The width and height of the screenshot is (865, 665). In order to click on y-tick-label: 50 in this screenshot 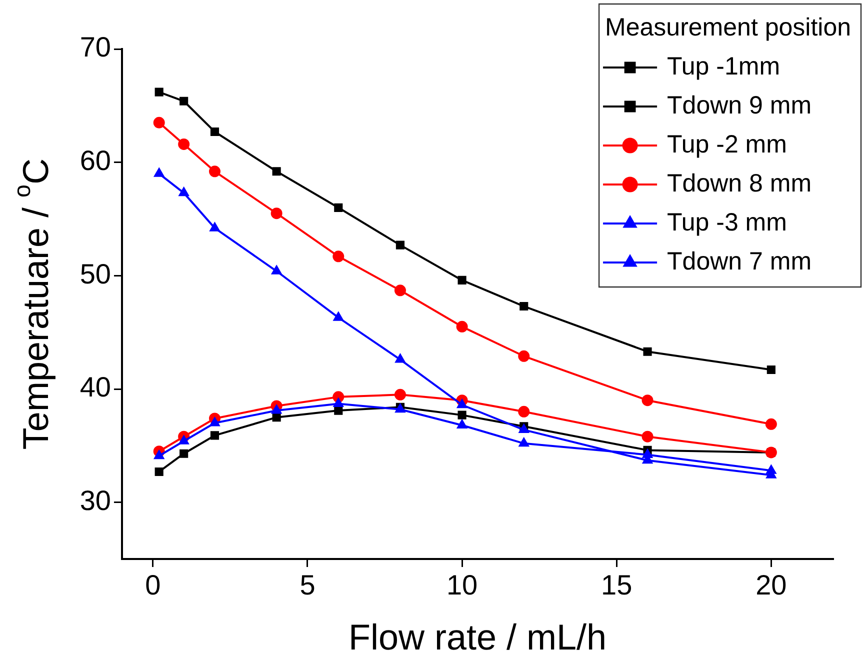, I will do `click(95, 274)`.